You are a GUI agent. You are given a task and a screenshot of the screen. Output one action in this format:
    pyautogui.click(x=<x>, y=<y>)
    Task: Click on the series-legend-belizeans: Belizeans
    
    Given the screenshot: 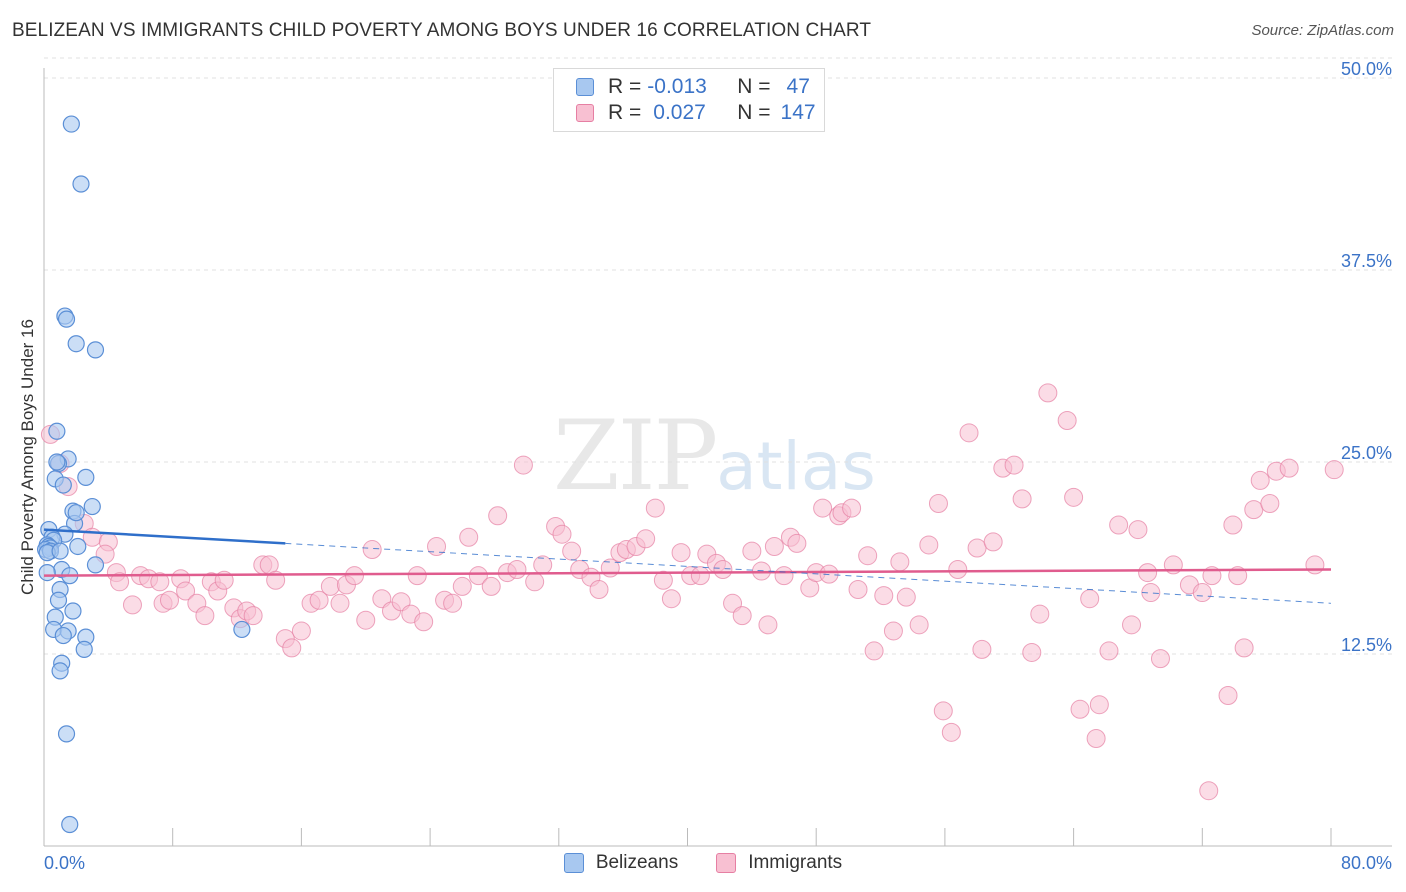 What is the action you would take?
    pyautogui.click(x=621, y=863)
    